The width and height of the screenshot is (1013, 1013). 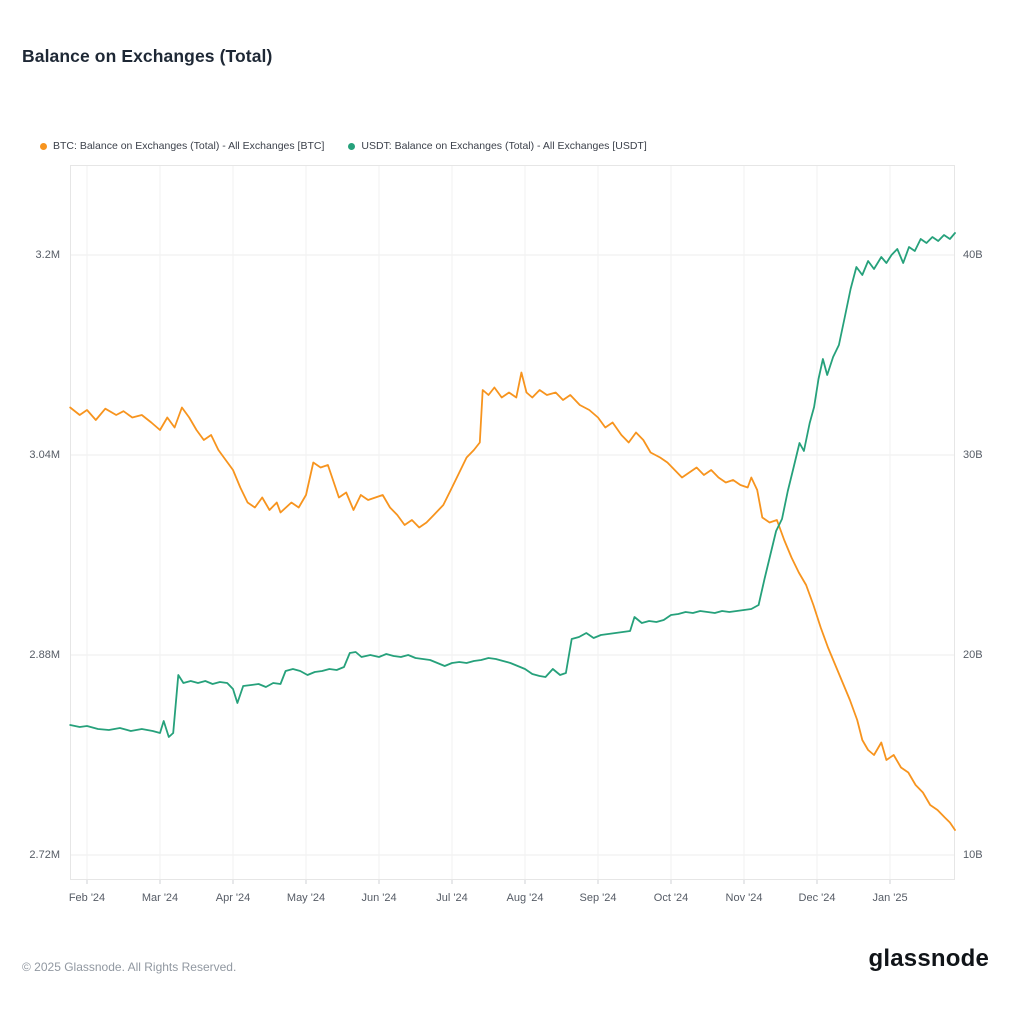 What do you see at coordinates (352, 146) in the screenshot?
I see `usdt-series-dot-icon` at bounding box center [352, 146].